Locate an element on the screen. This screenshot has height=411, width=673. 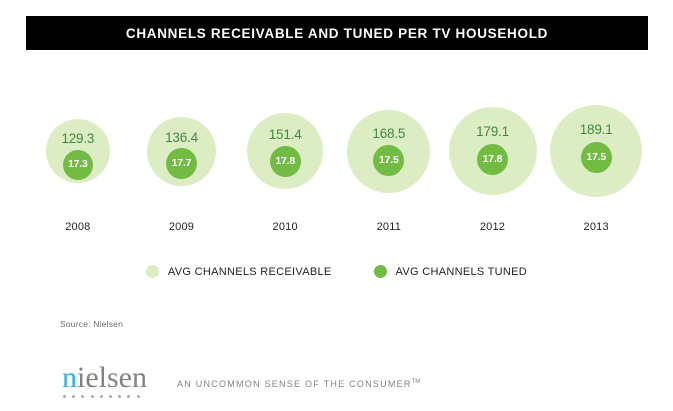
nielsen-wordmark: nielsen is located at coordinates (111, 377).